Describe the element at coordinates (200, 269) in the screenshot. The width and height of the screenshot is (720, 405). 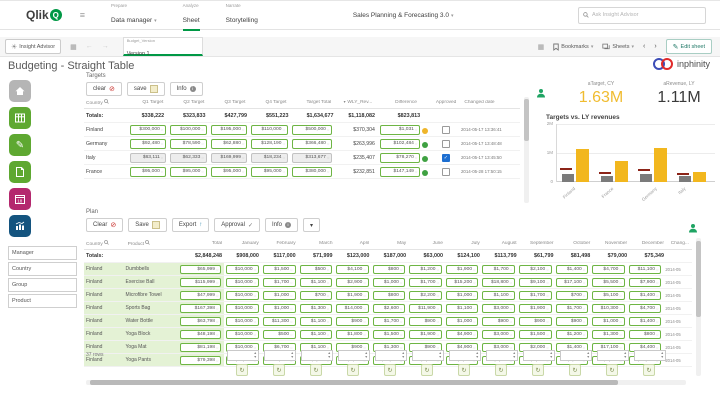
I see `plan-total-input: $65,999 ◌` at that location.